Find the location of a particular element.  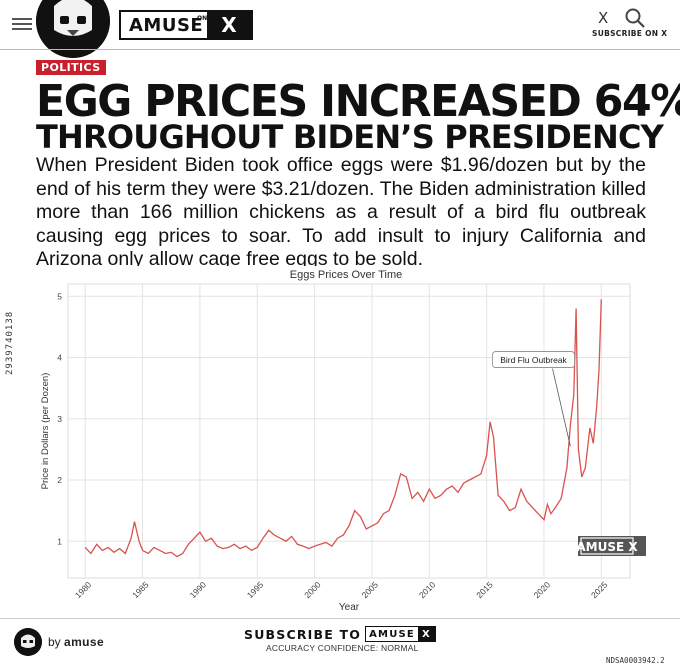

stormtrooper-helmet-icon is located at coordinates (73, 29).